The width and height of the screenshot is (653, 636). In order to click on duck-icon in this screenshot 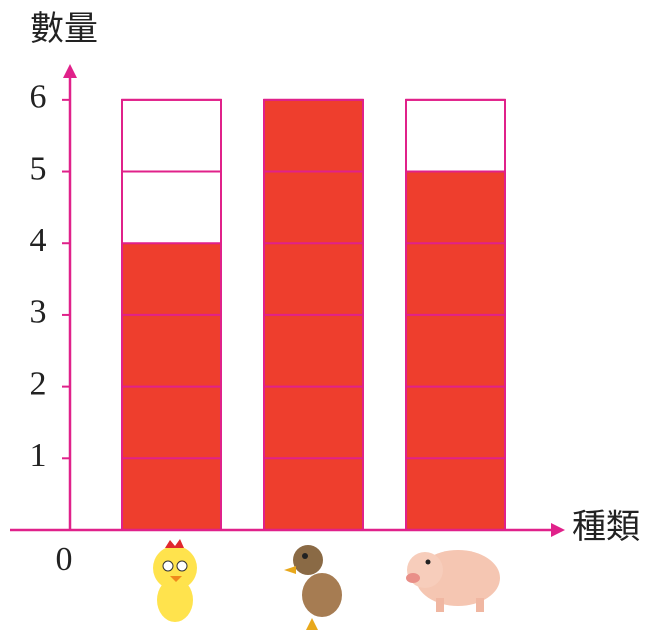, I will do `click(313, 587)`.